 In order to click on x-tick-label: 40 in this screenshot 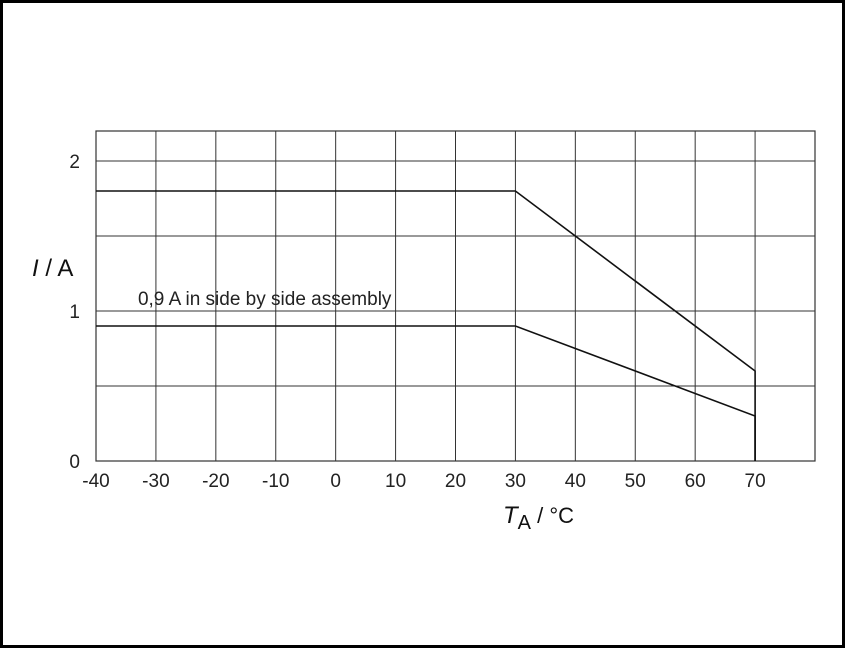, I will do `click(575, 481)`.